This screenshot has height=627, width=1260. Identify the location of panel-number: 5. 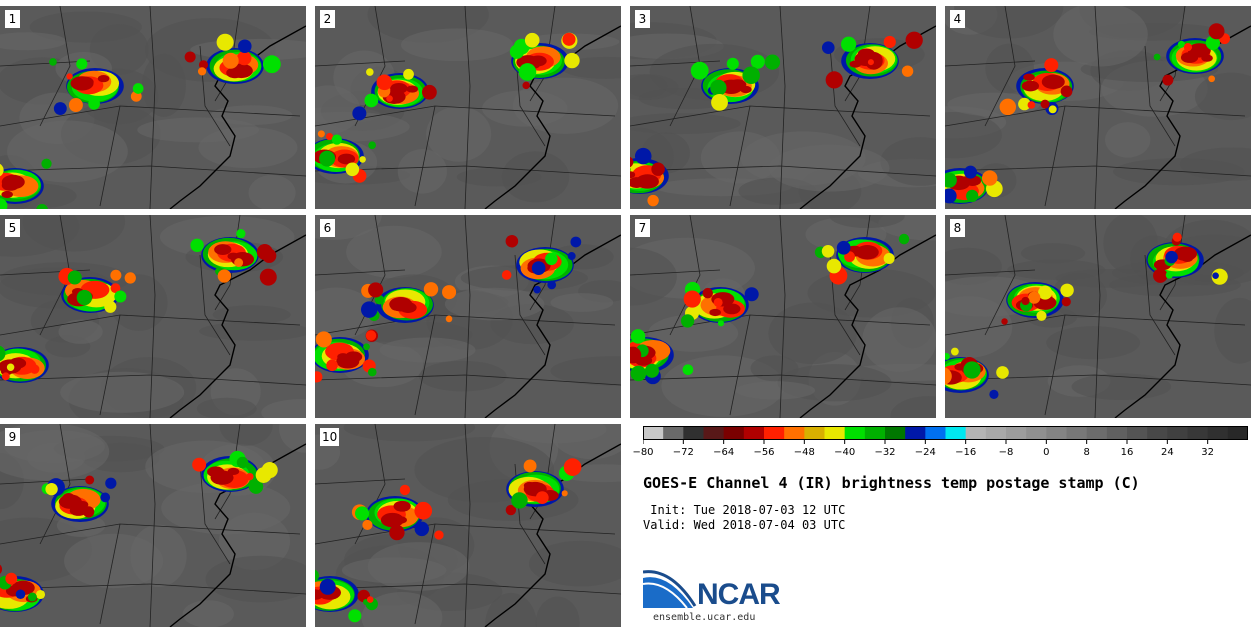
(12, 228).